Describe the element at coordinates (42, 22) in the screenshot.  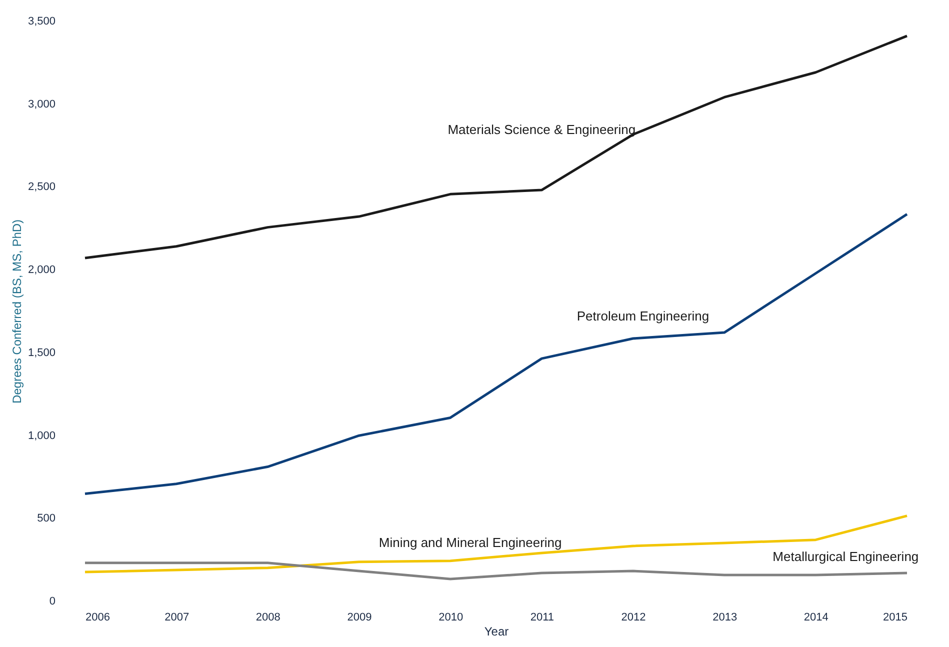
I see `y-tick-label: 3,500` at that location.